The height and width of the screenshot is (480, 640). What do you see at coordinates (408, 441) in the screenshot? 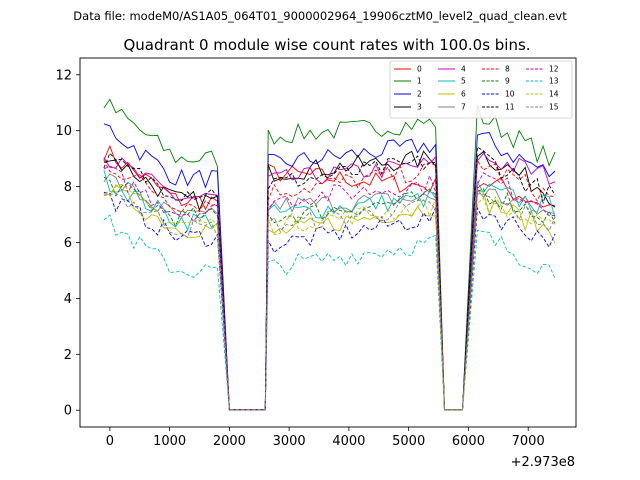
I see `x-tick-label: 5000` at bounding box center [408, 441].